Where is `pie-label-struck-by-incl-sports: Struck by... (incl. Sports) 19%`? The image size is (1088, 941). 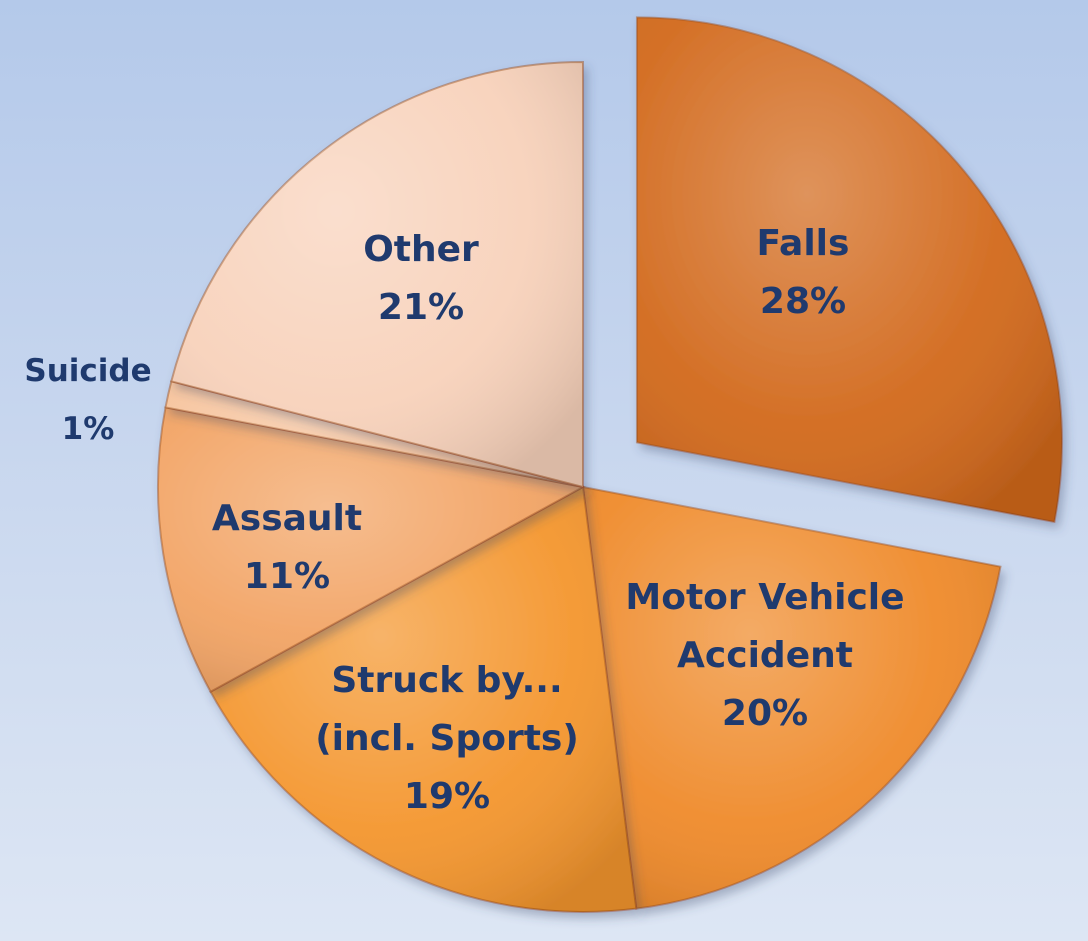
pie-label-struck-by-incl-sports: Struck by... (incl. Sports) 19% is located at coordinates (447, 738).